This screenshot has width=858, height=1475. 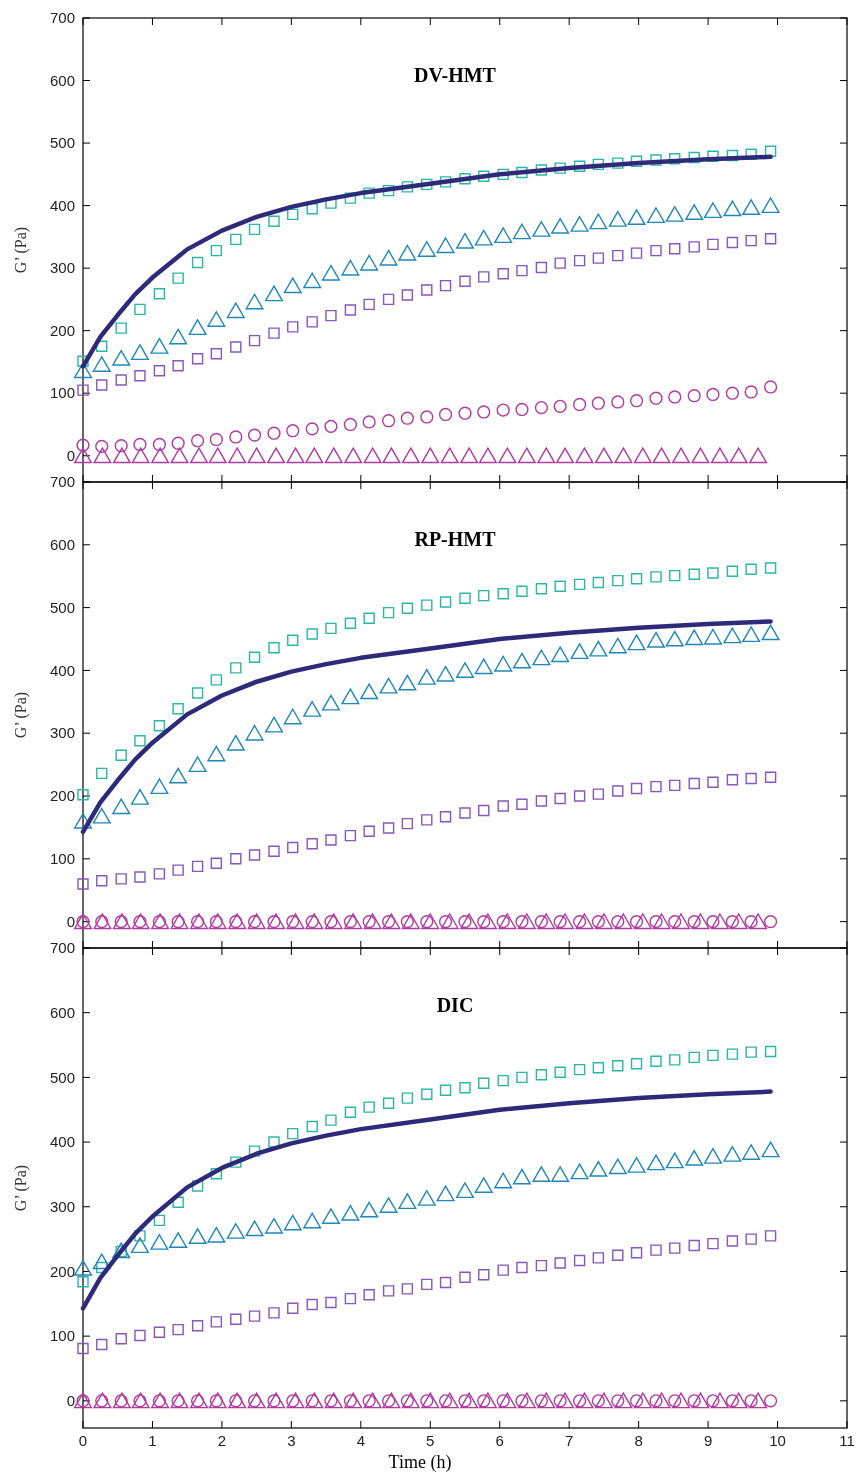 I want to click on text: DIC, so click(x=455, y=1005).